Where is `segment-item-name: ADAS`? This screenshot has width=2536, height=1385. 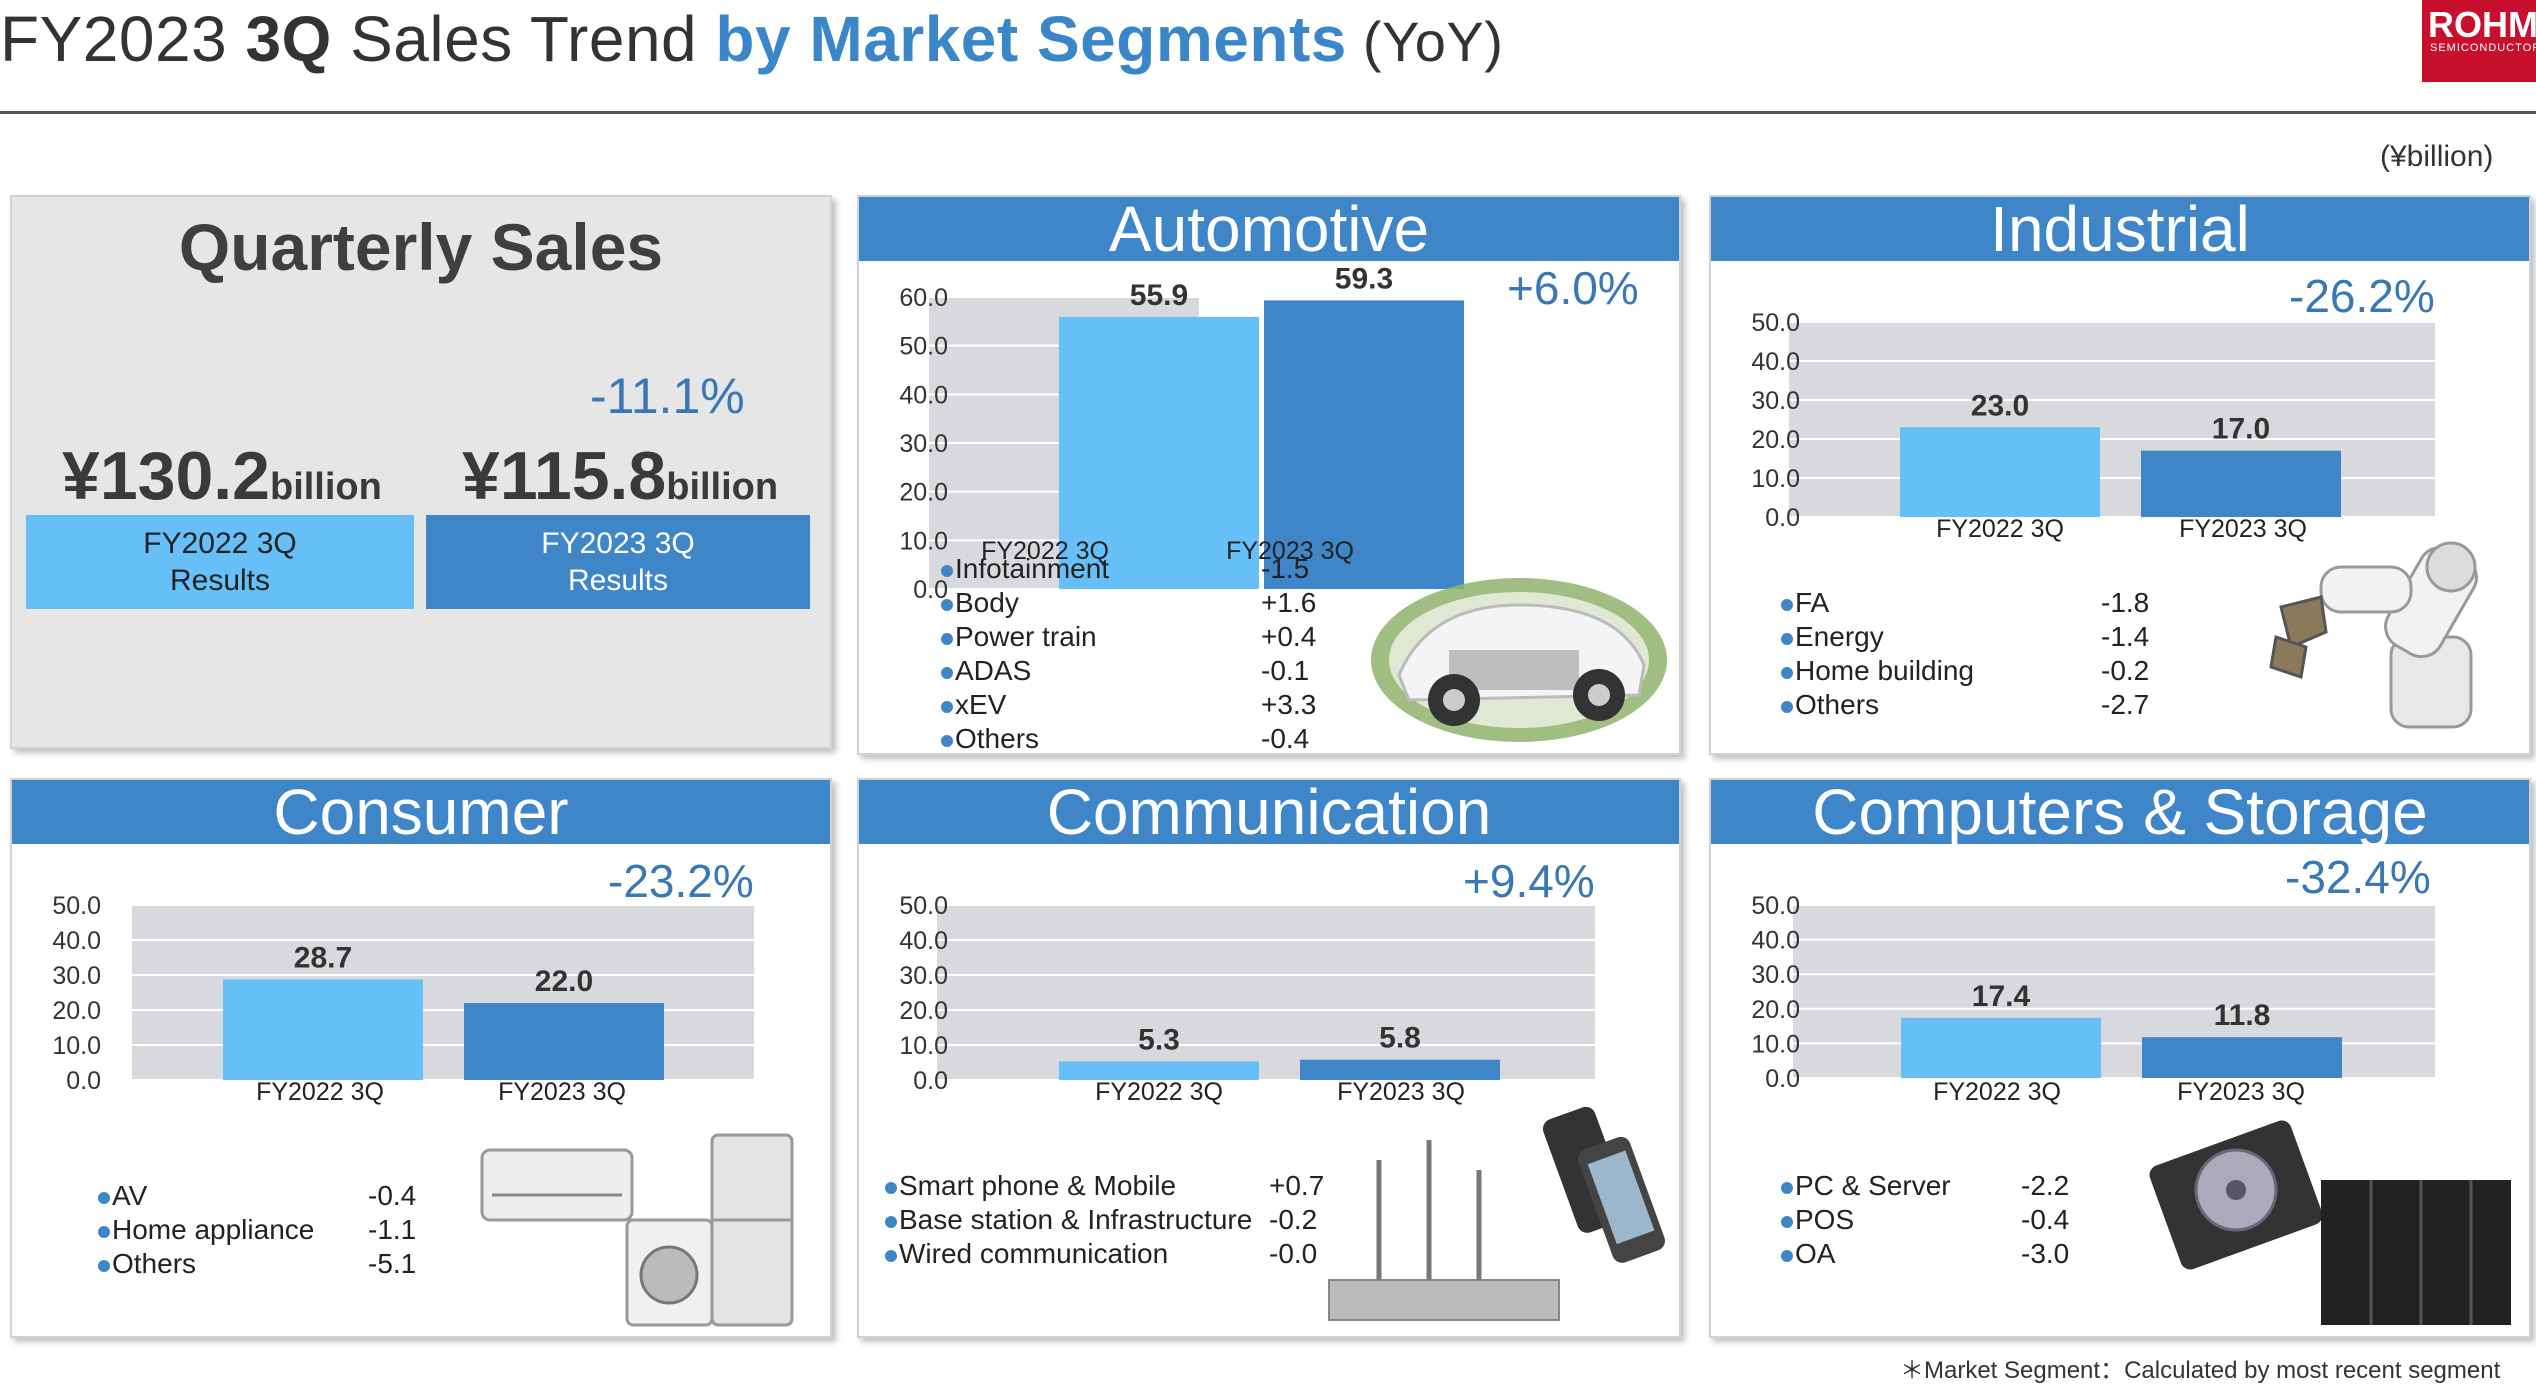 segment-item-name: ADAS is located at coordinates (993, 670).